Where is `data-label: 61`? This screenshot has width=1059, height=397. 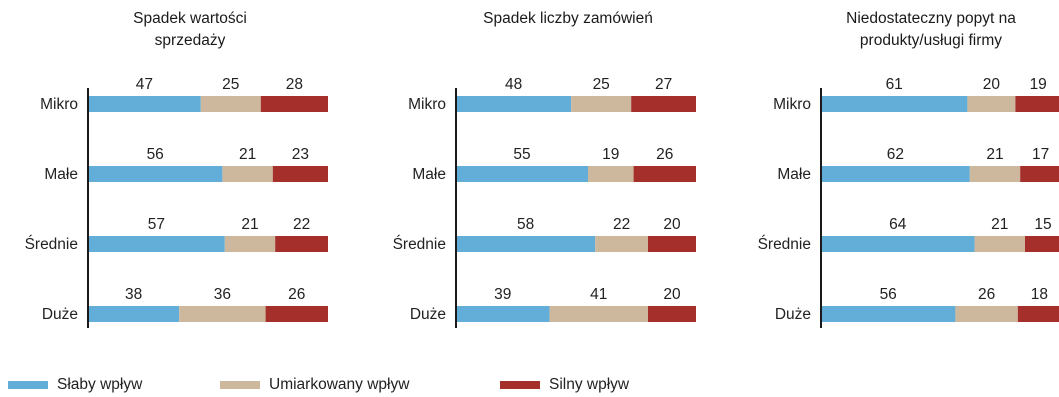
data-label: 61 is located at coordinates (894, 84).